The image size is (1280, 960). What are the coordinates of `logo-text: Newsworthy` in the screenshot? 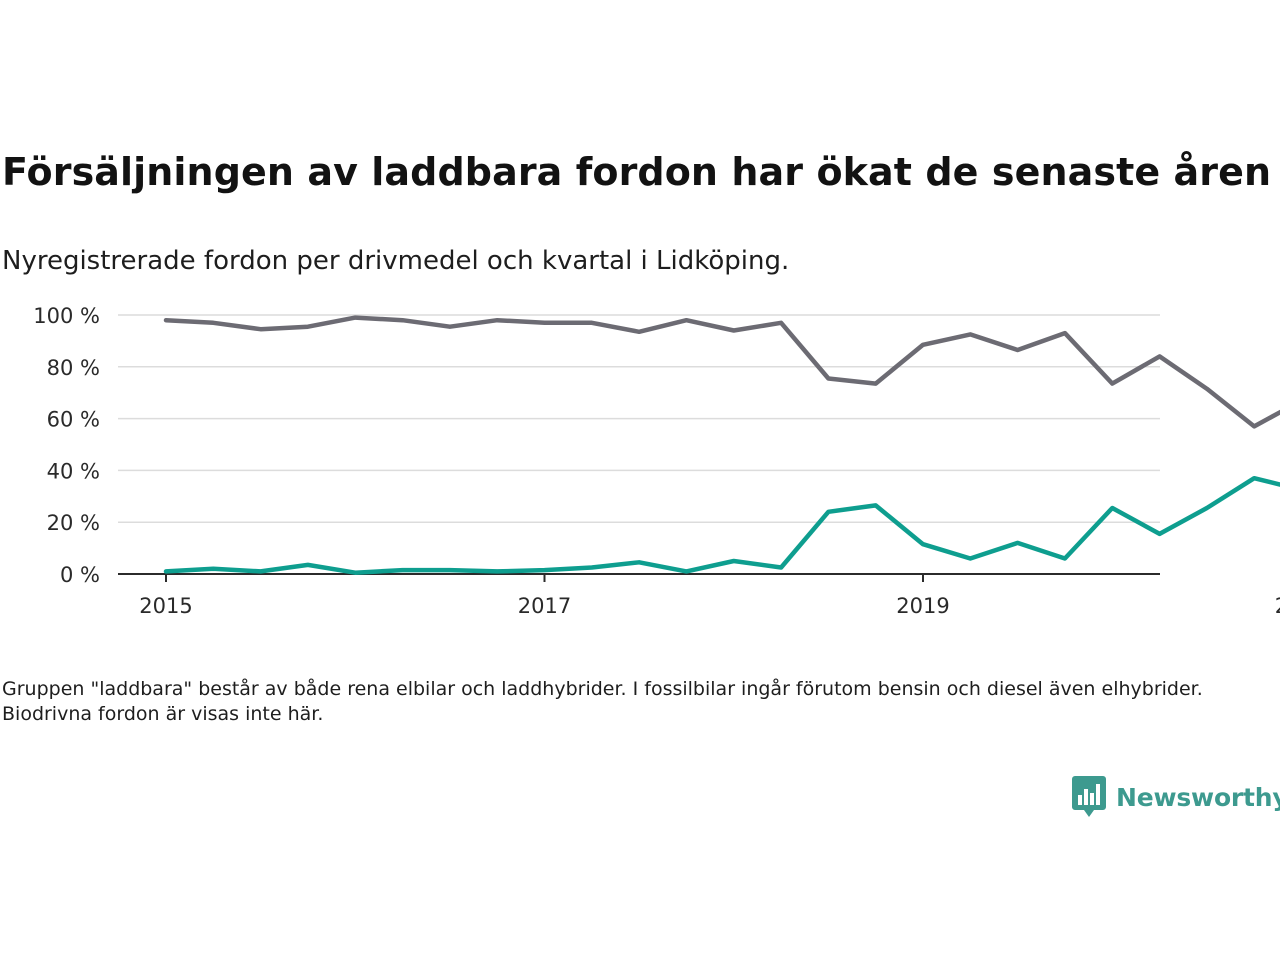 It's located at (1198, 797).